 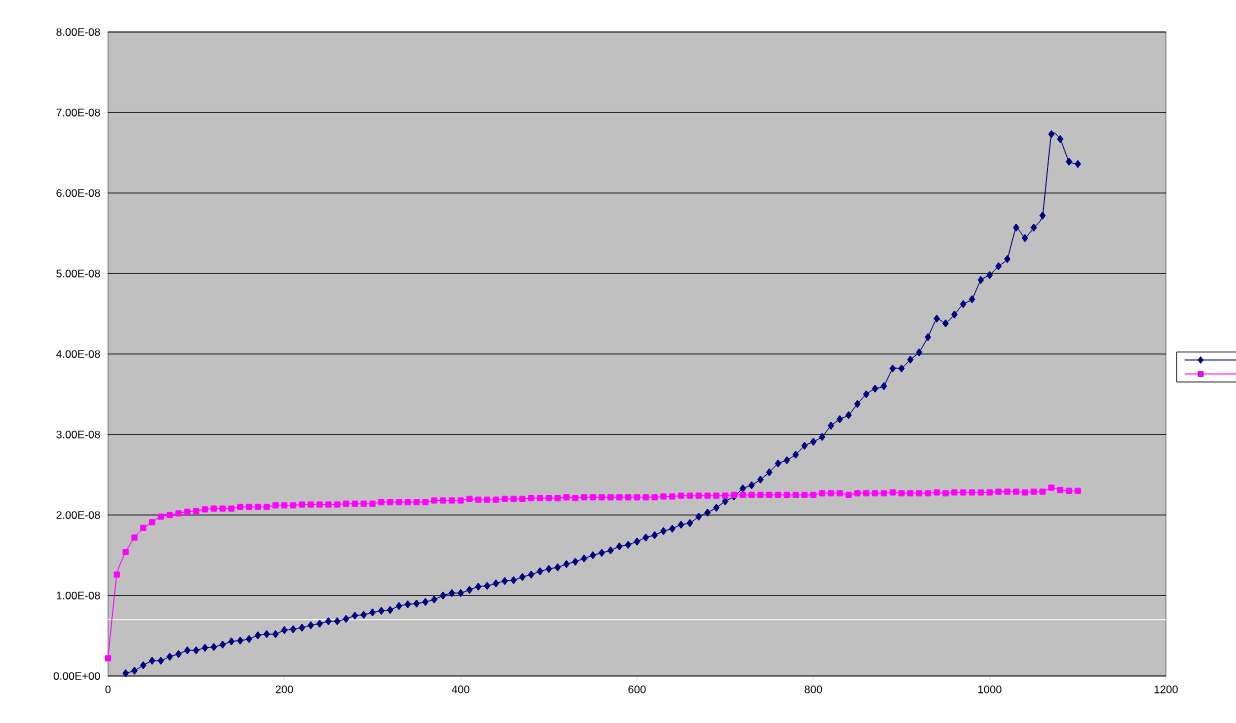 What do you see at coordinates (78, 193) in the screenshot?
I see `y-tick-label: 6.00E-08` at bounding box center [78, 193].